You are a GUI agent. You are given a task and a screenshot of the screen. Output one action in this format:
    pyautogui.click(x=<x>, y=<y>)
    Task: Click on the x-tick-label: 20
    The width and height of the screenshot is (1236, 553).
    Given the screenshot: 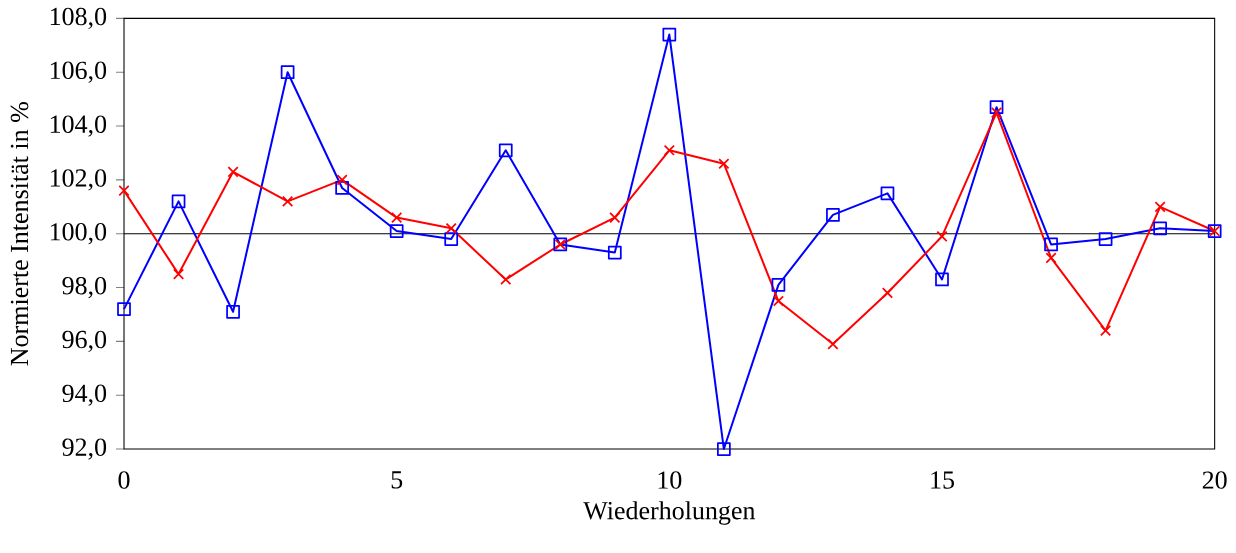 What is the action you would take?
    pyautogui.click(x=1214, y=480)
    